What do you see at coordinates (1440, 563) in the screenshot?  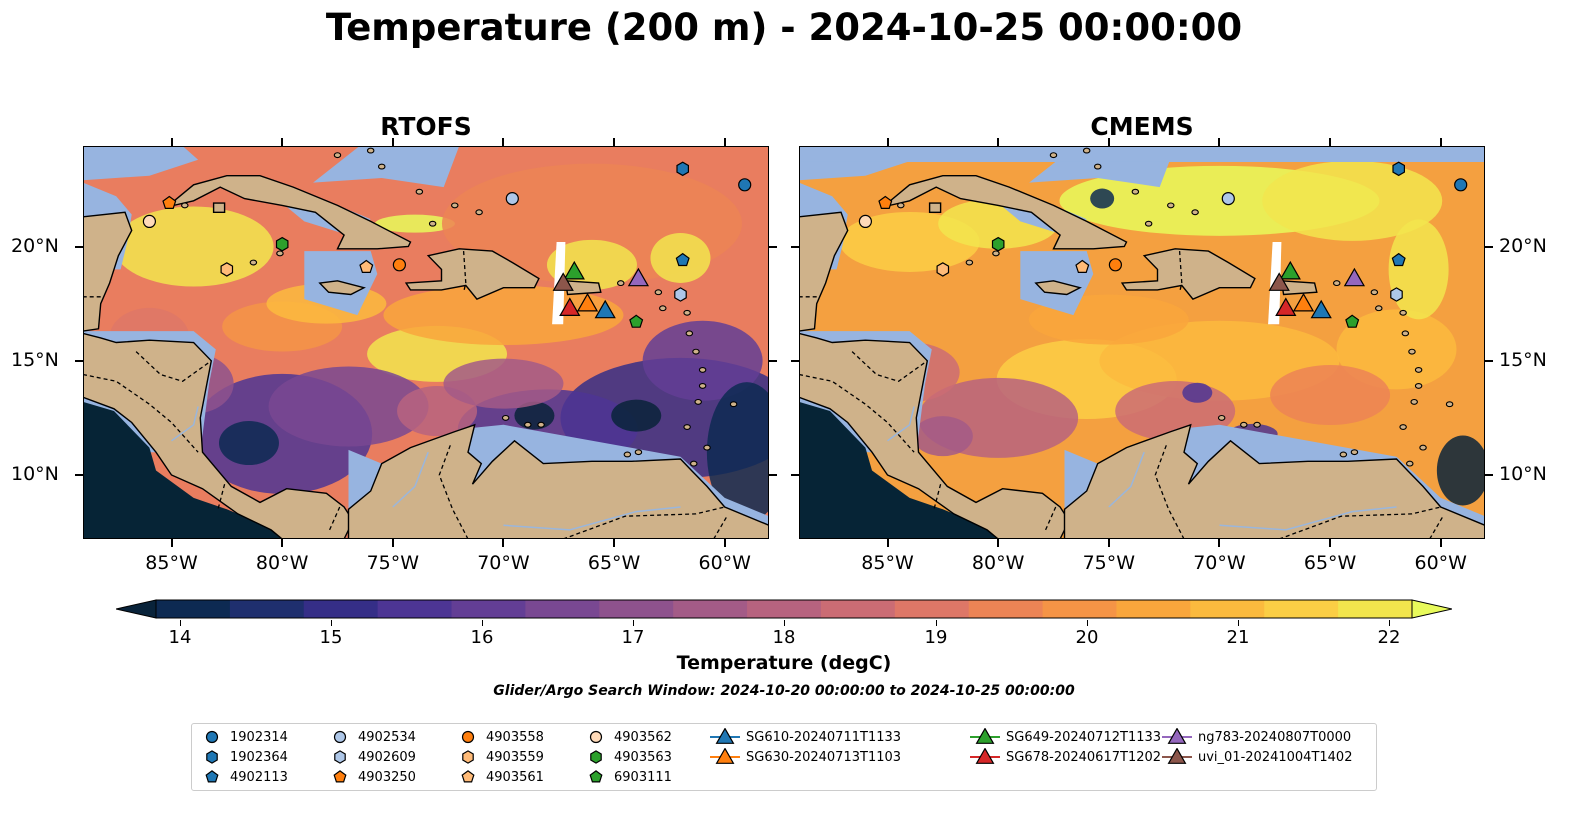 I see `lon-label--60: 60°W` at bounding box center [1440, 563].